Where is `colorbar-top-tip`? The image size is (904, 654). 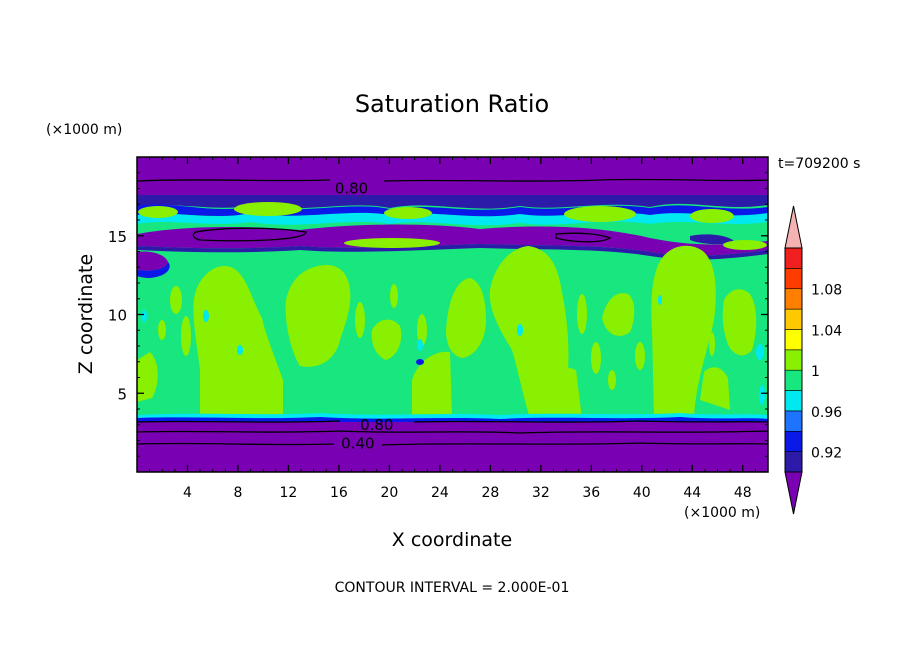
colorbar-top-tip is located at coordinates (793, 227).